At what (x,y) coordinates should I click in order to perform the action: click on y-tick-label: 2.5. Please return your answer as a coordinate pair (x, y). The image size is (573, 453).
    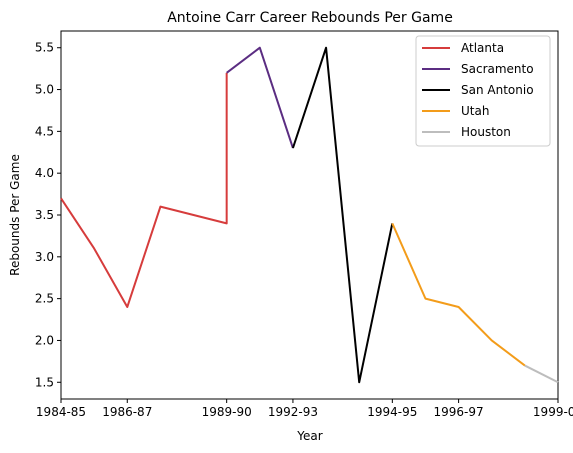
    Looking at the image, I should click on (44, 299).